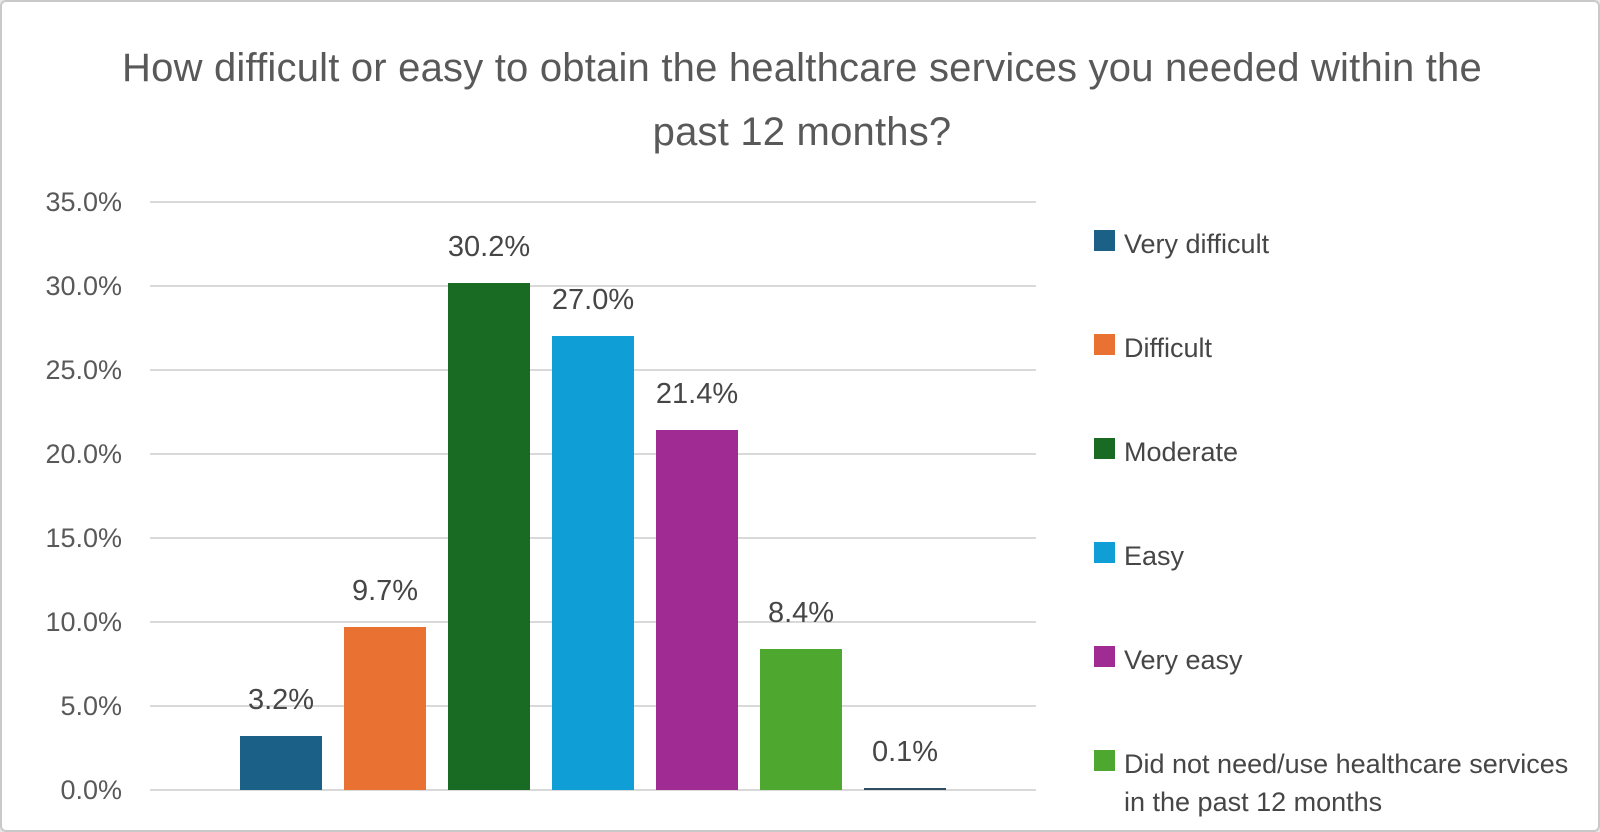  What do you see at coordinates (385, 708) in the screenshot?
I see `bar-difficult` at bounding box center [385, 708].